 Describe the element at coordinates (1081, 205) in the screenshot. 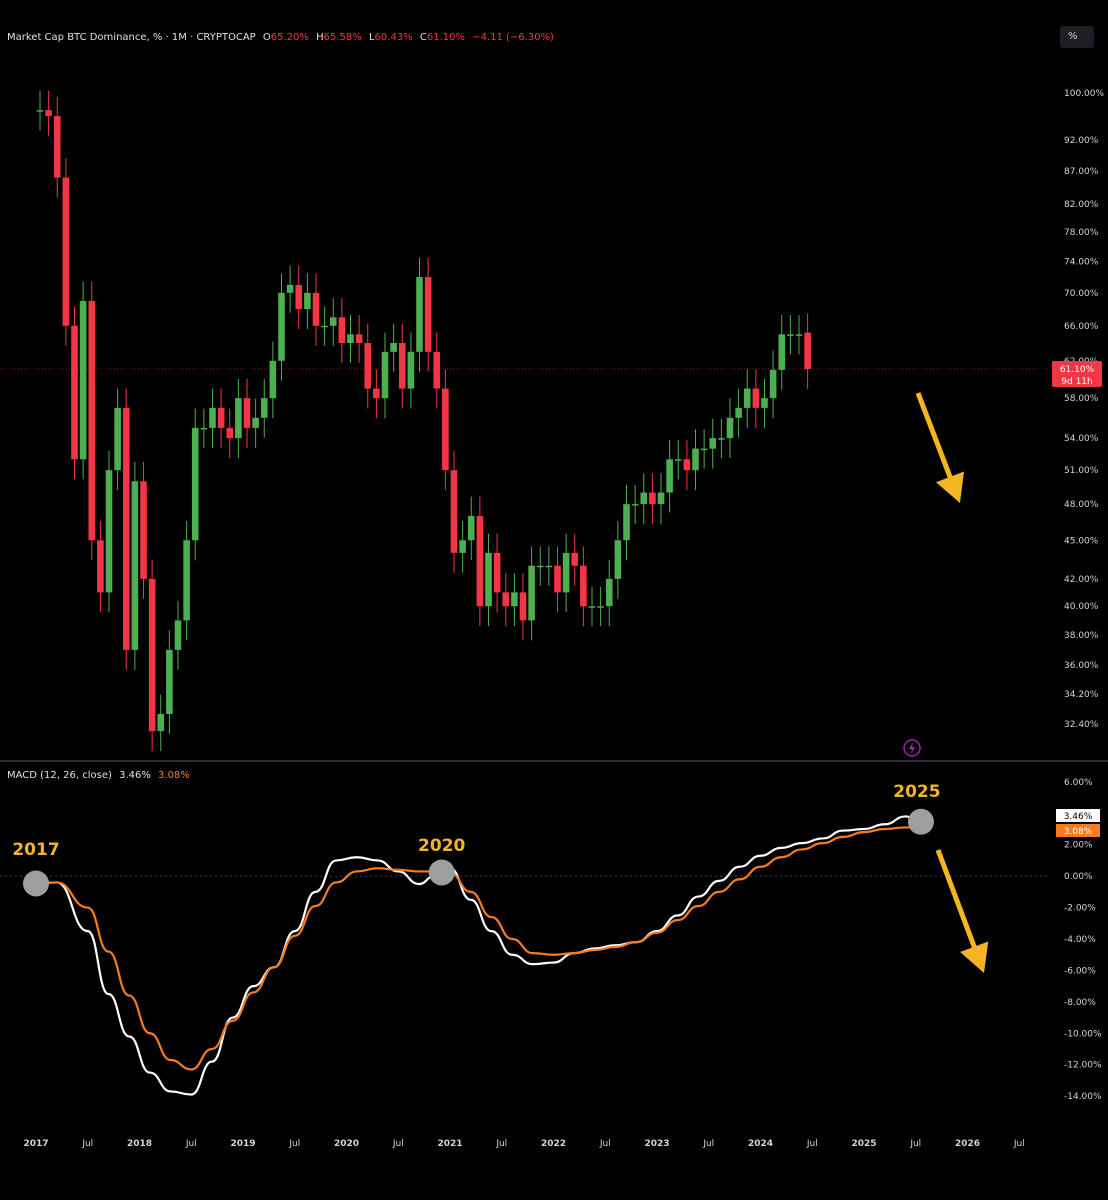

I see `price-tick-label: 82.00%` at that location.